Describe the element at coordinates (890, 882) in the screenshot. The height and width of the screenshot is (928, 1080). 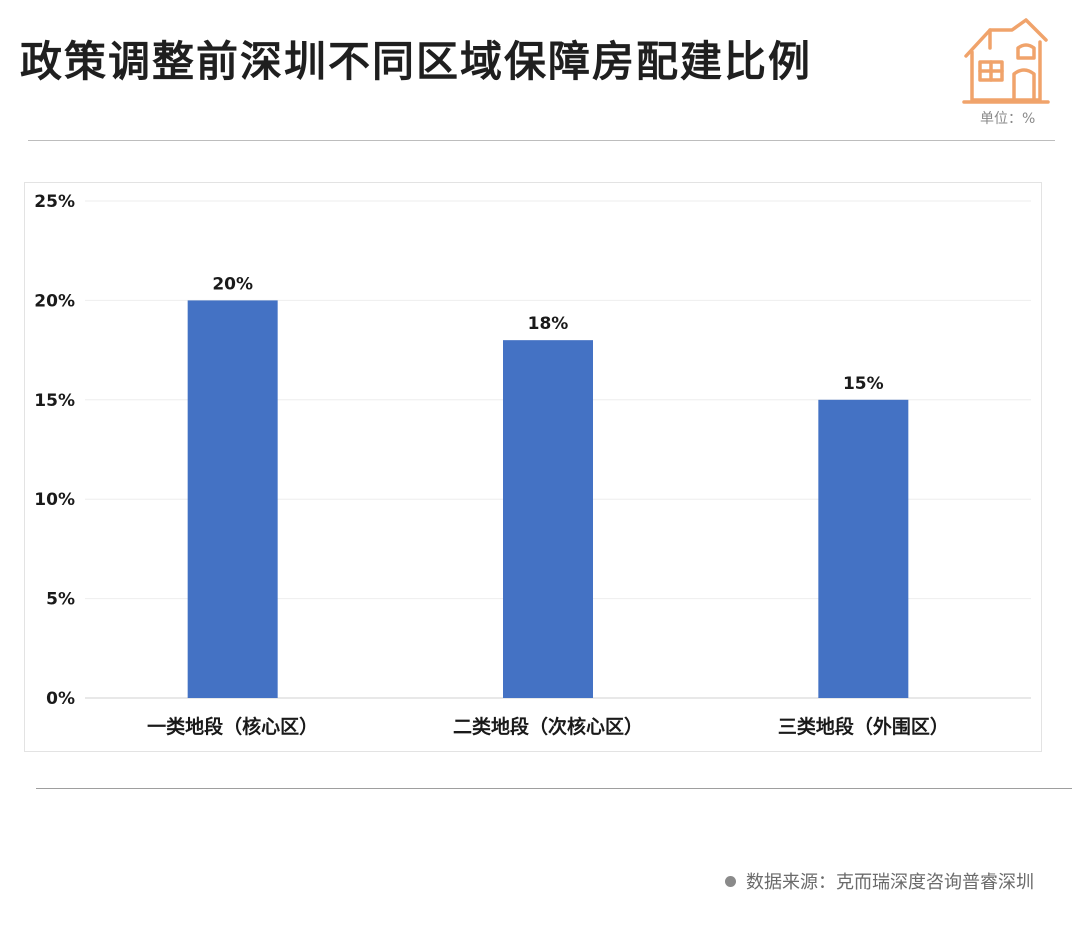
I see `source-text: 数据来源：克而瑞深度咨询普睿深圳` at that location.